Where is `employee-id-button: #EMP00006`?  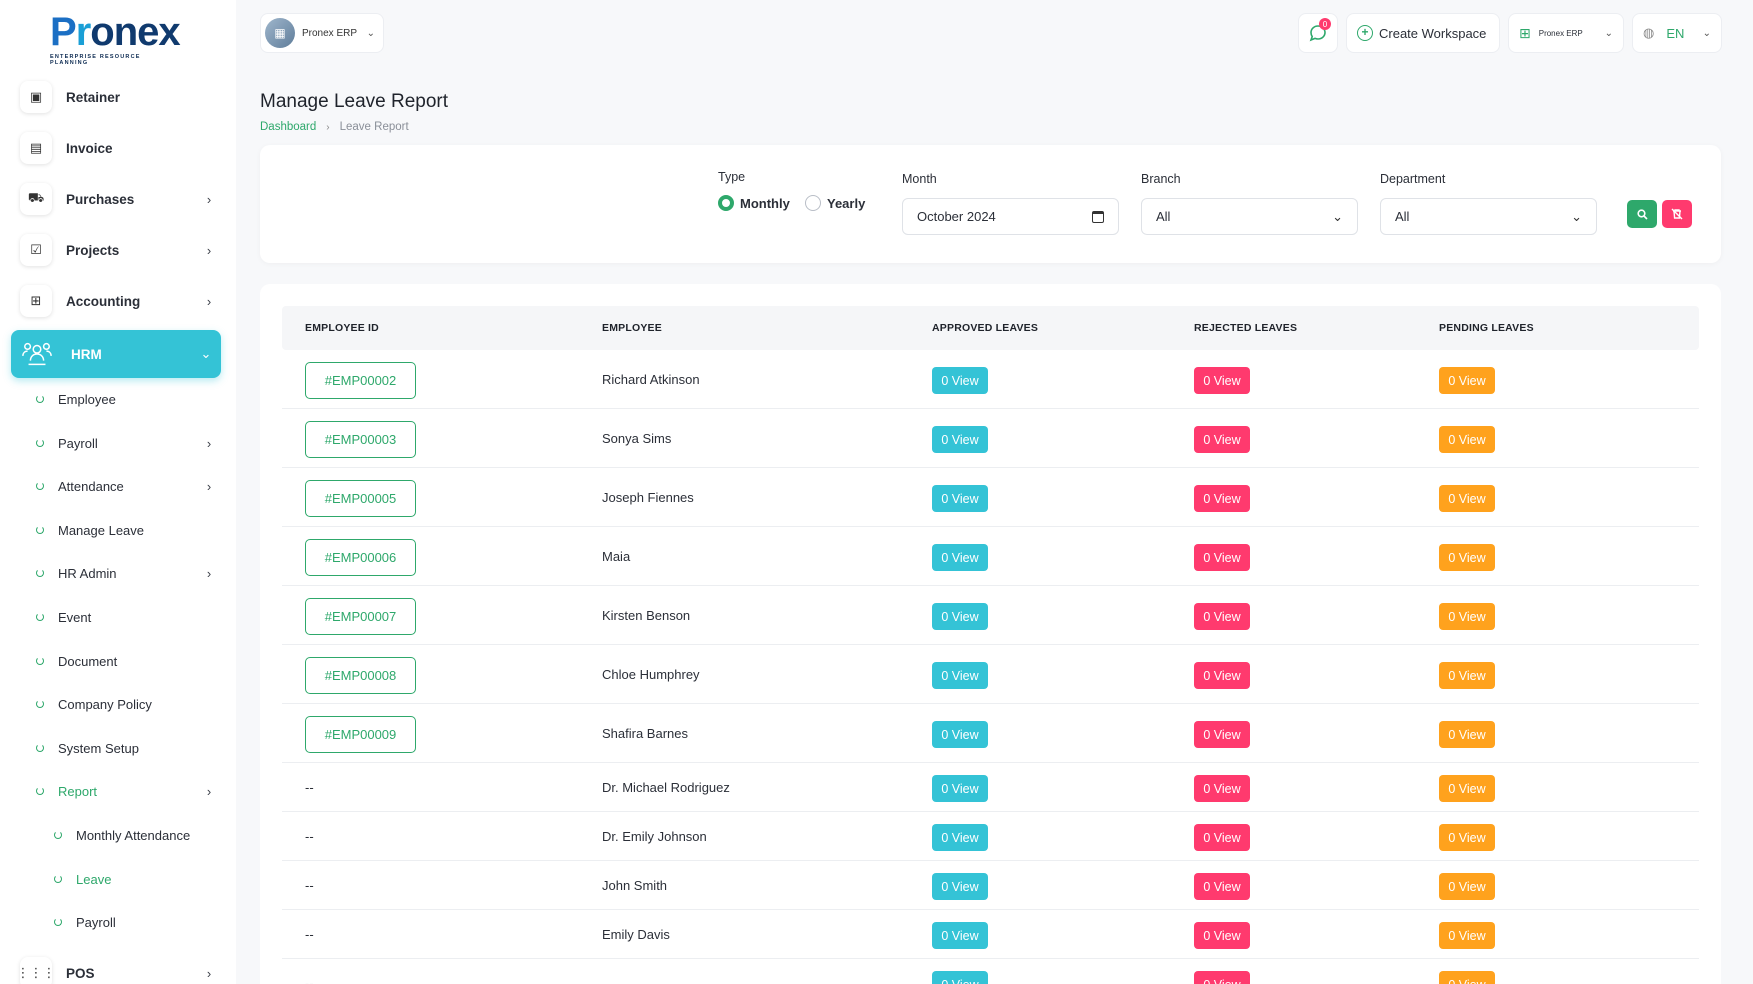 employee-id-button: #EMP00006 is located at coordinates (360, 557).